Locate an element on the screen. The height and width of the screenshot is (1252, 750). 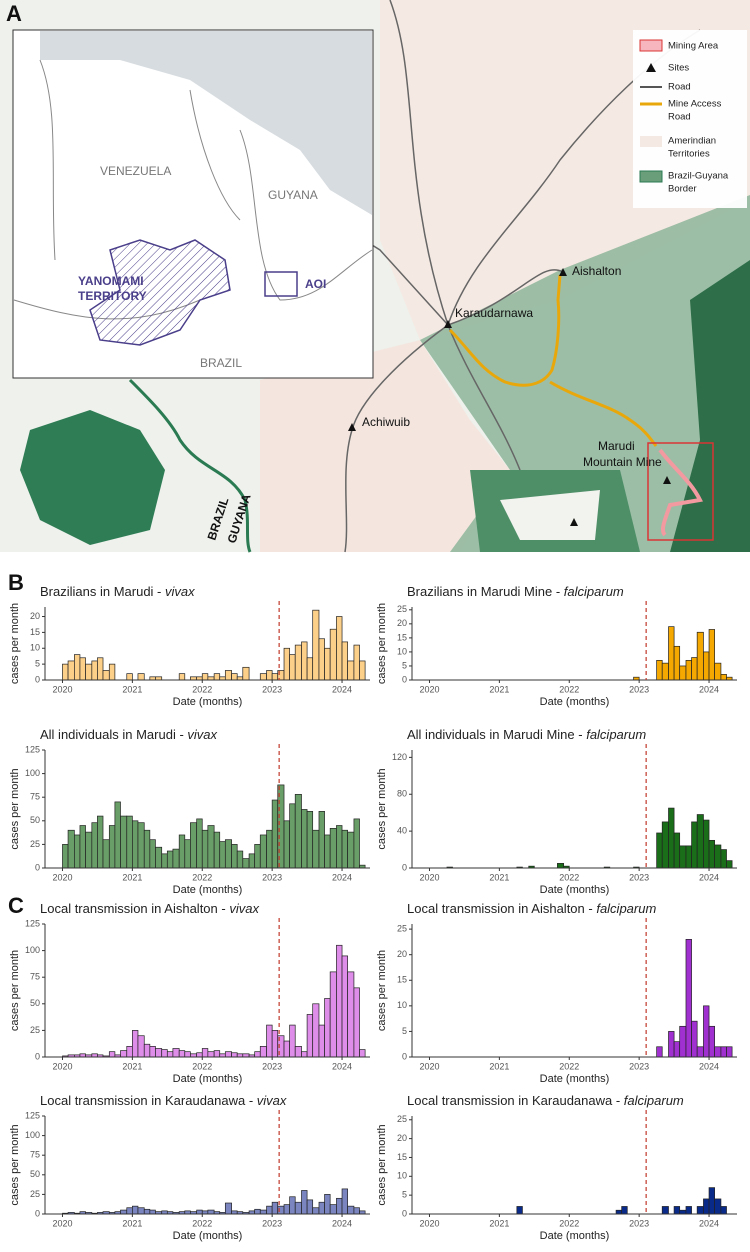
legend-label: Amerindian is located at coordinates (692, 141).